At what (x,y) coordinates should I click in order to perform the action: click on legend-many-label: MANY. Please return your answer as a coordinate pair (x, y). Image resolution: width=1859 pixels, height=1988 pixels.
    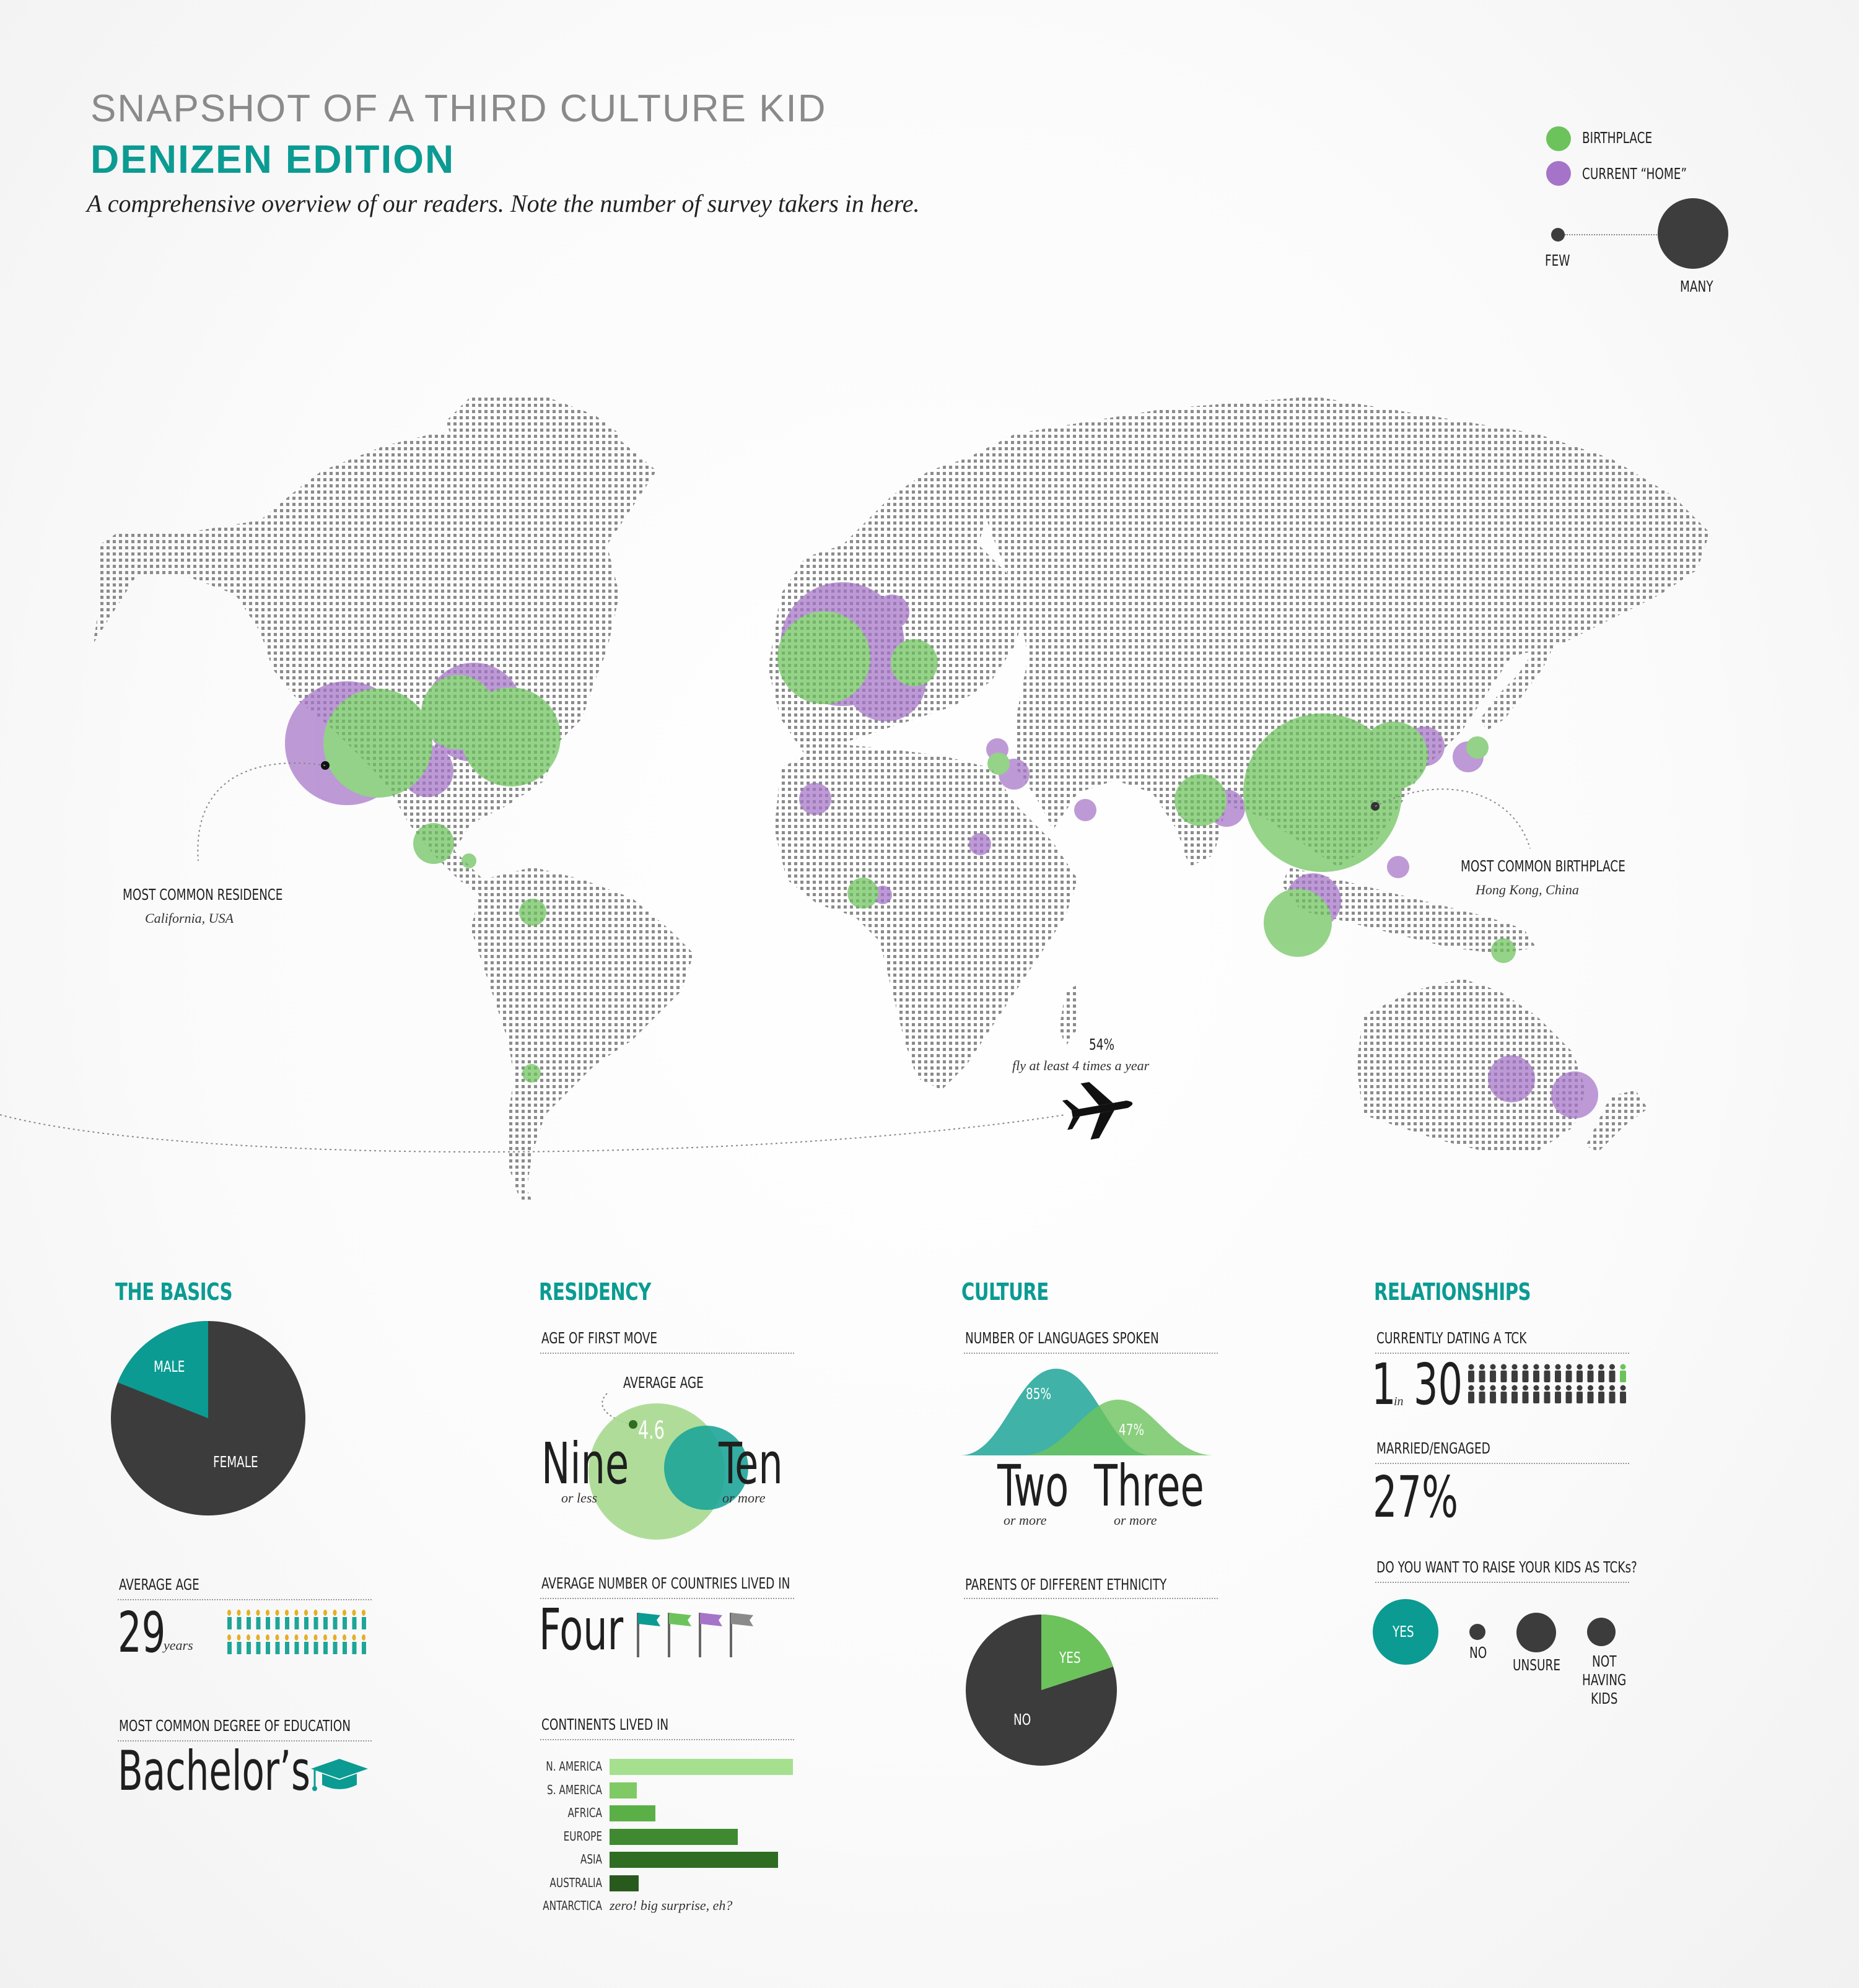
    Looking at the image, I should click on (1696, 286).